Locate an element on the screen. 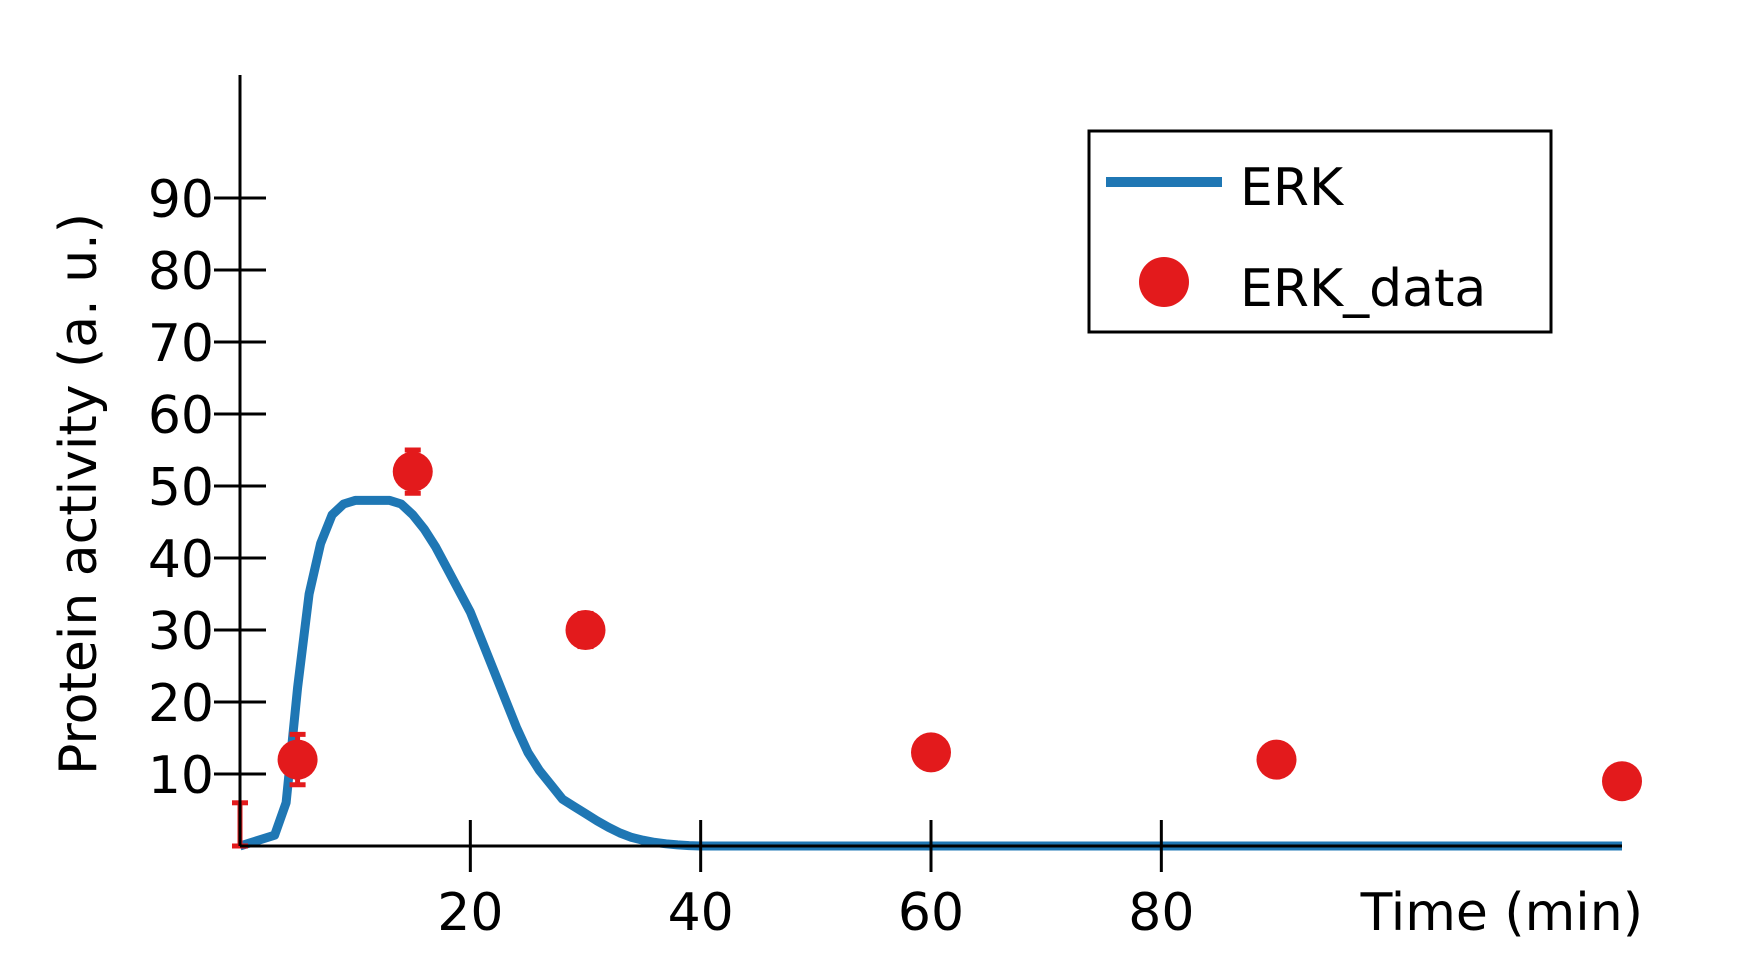 This screenshot has height=966, width=1738. x-tick-label: 80 is located at coordinates (1161, 913).